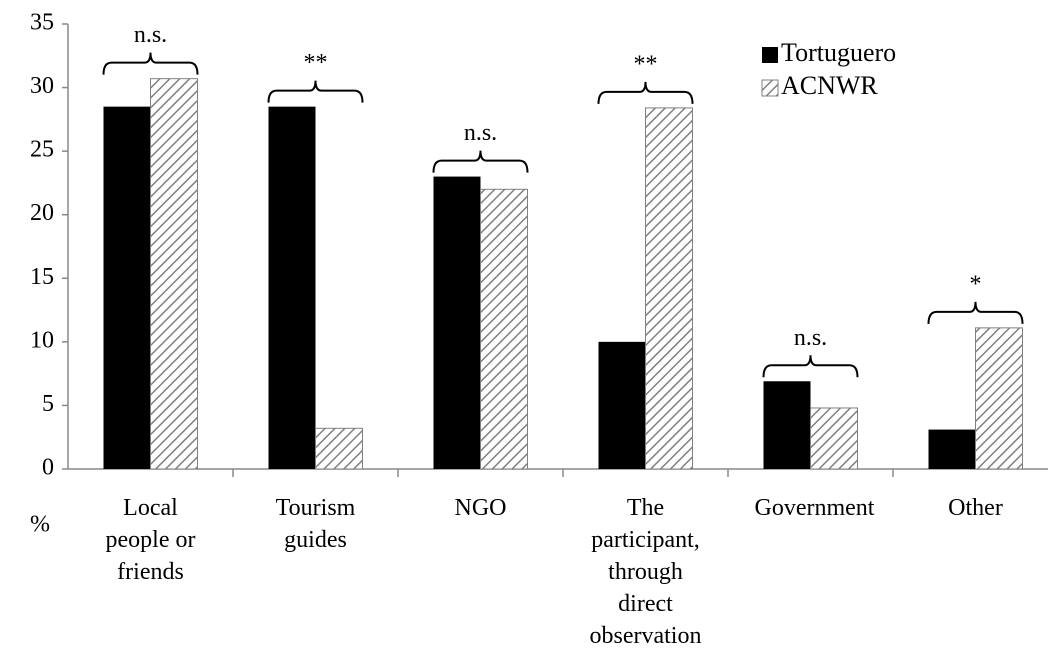 This screenshot has width=1050, height=668. Describe the element at coordinates (150, 540) in the screenshot. I see `x-tick-label: Local people or friends` at that location.